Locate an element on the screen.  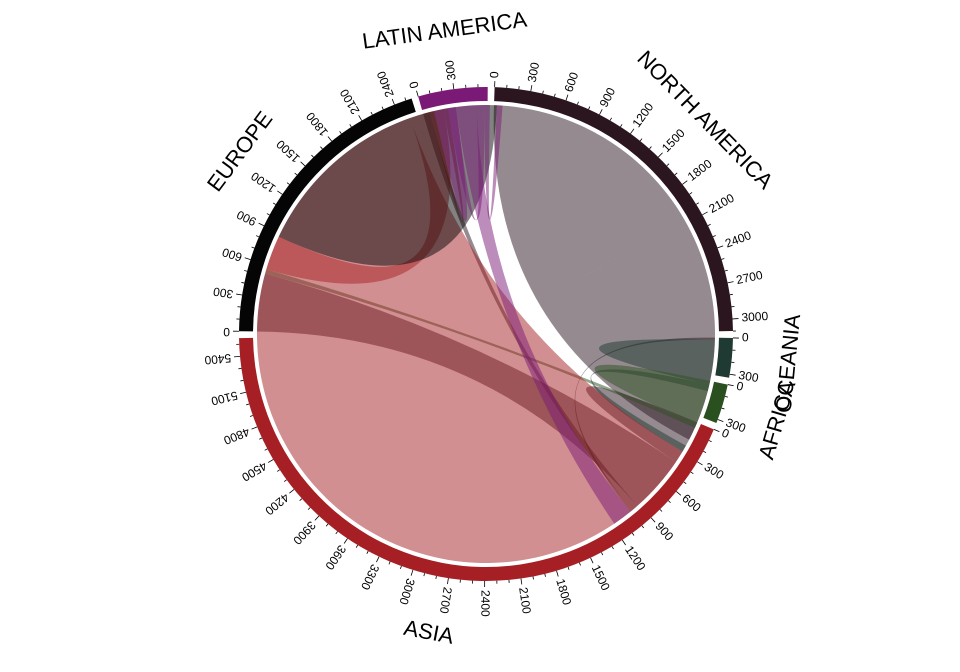
link-latin-america-to-asia is located at coordinates (466, 163).